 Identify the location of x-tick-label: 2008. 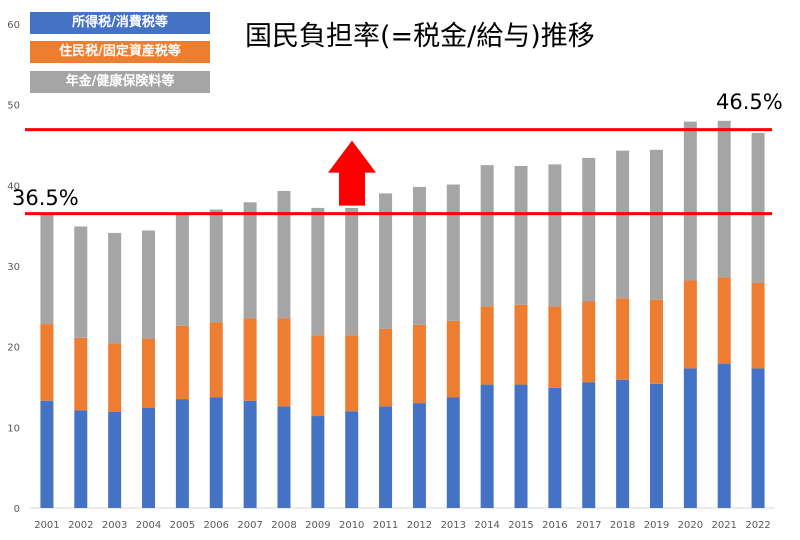
(283, 525).